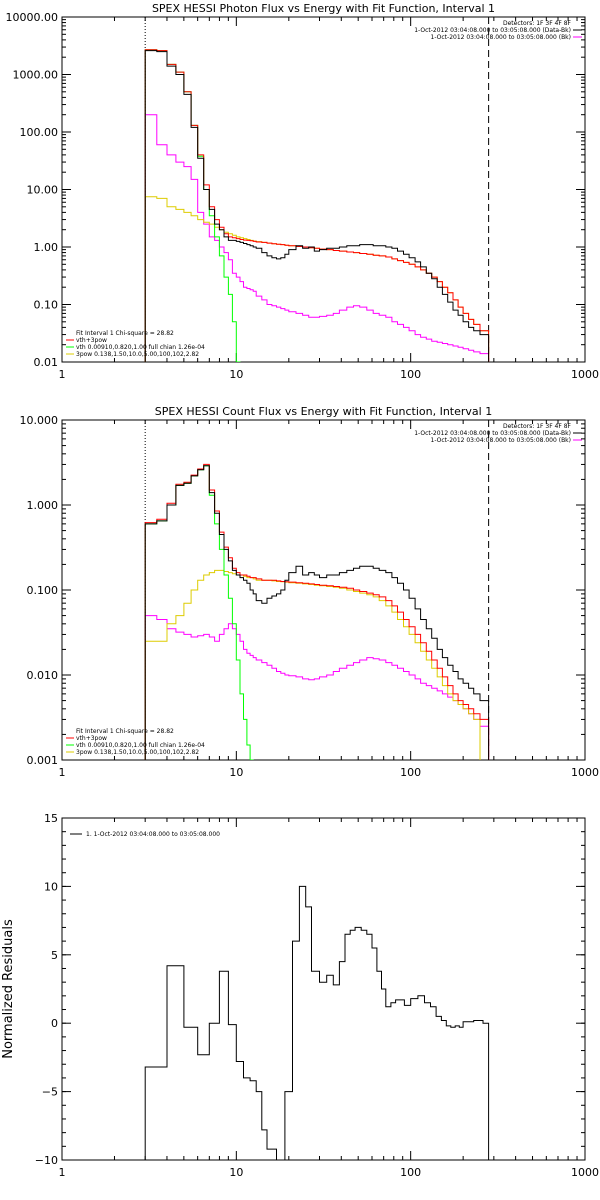 The height and width of the screenshot is (1200, 600). I want to click on y-tick-label: −5, so click(50, 1092).